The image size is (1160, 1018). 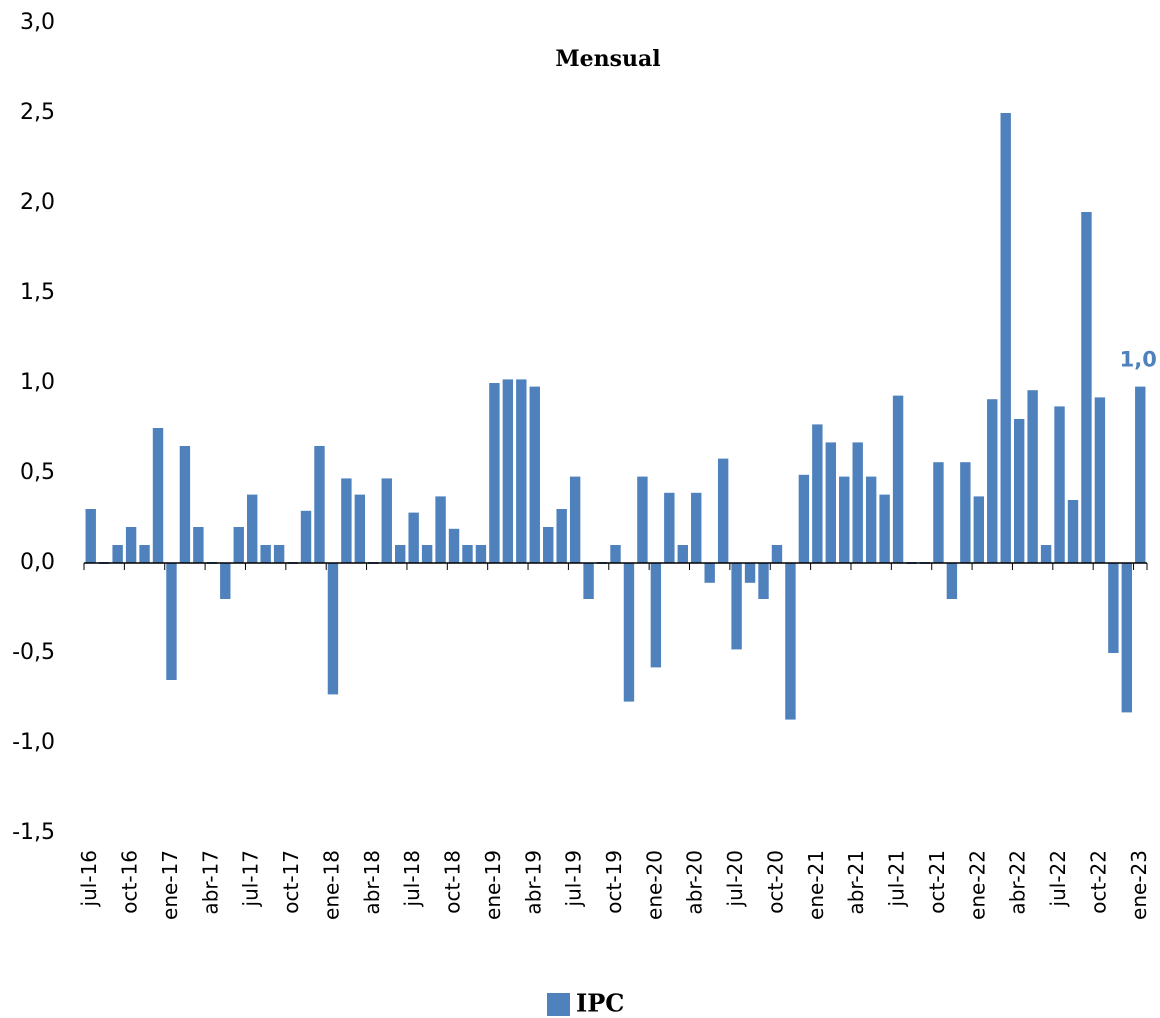 What do you see at coordinates (493, 885) in the screenshot?
I see `x-tick-label: ene-19` at bounding box center [493, 885].